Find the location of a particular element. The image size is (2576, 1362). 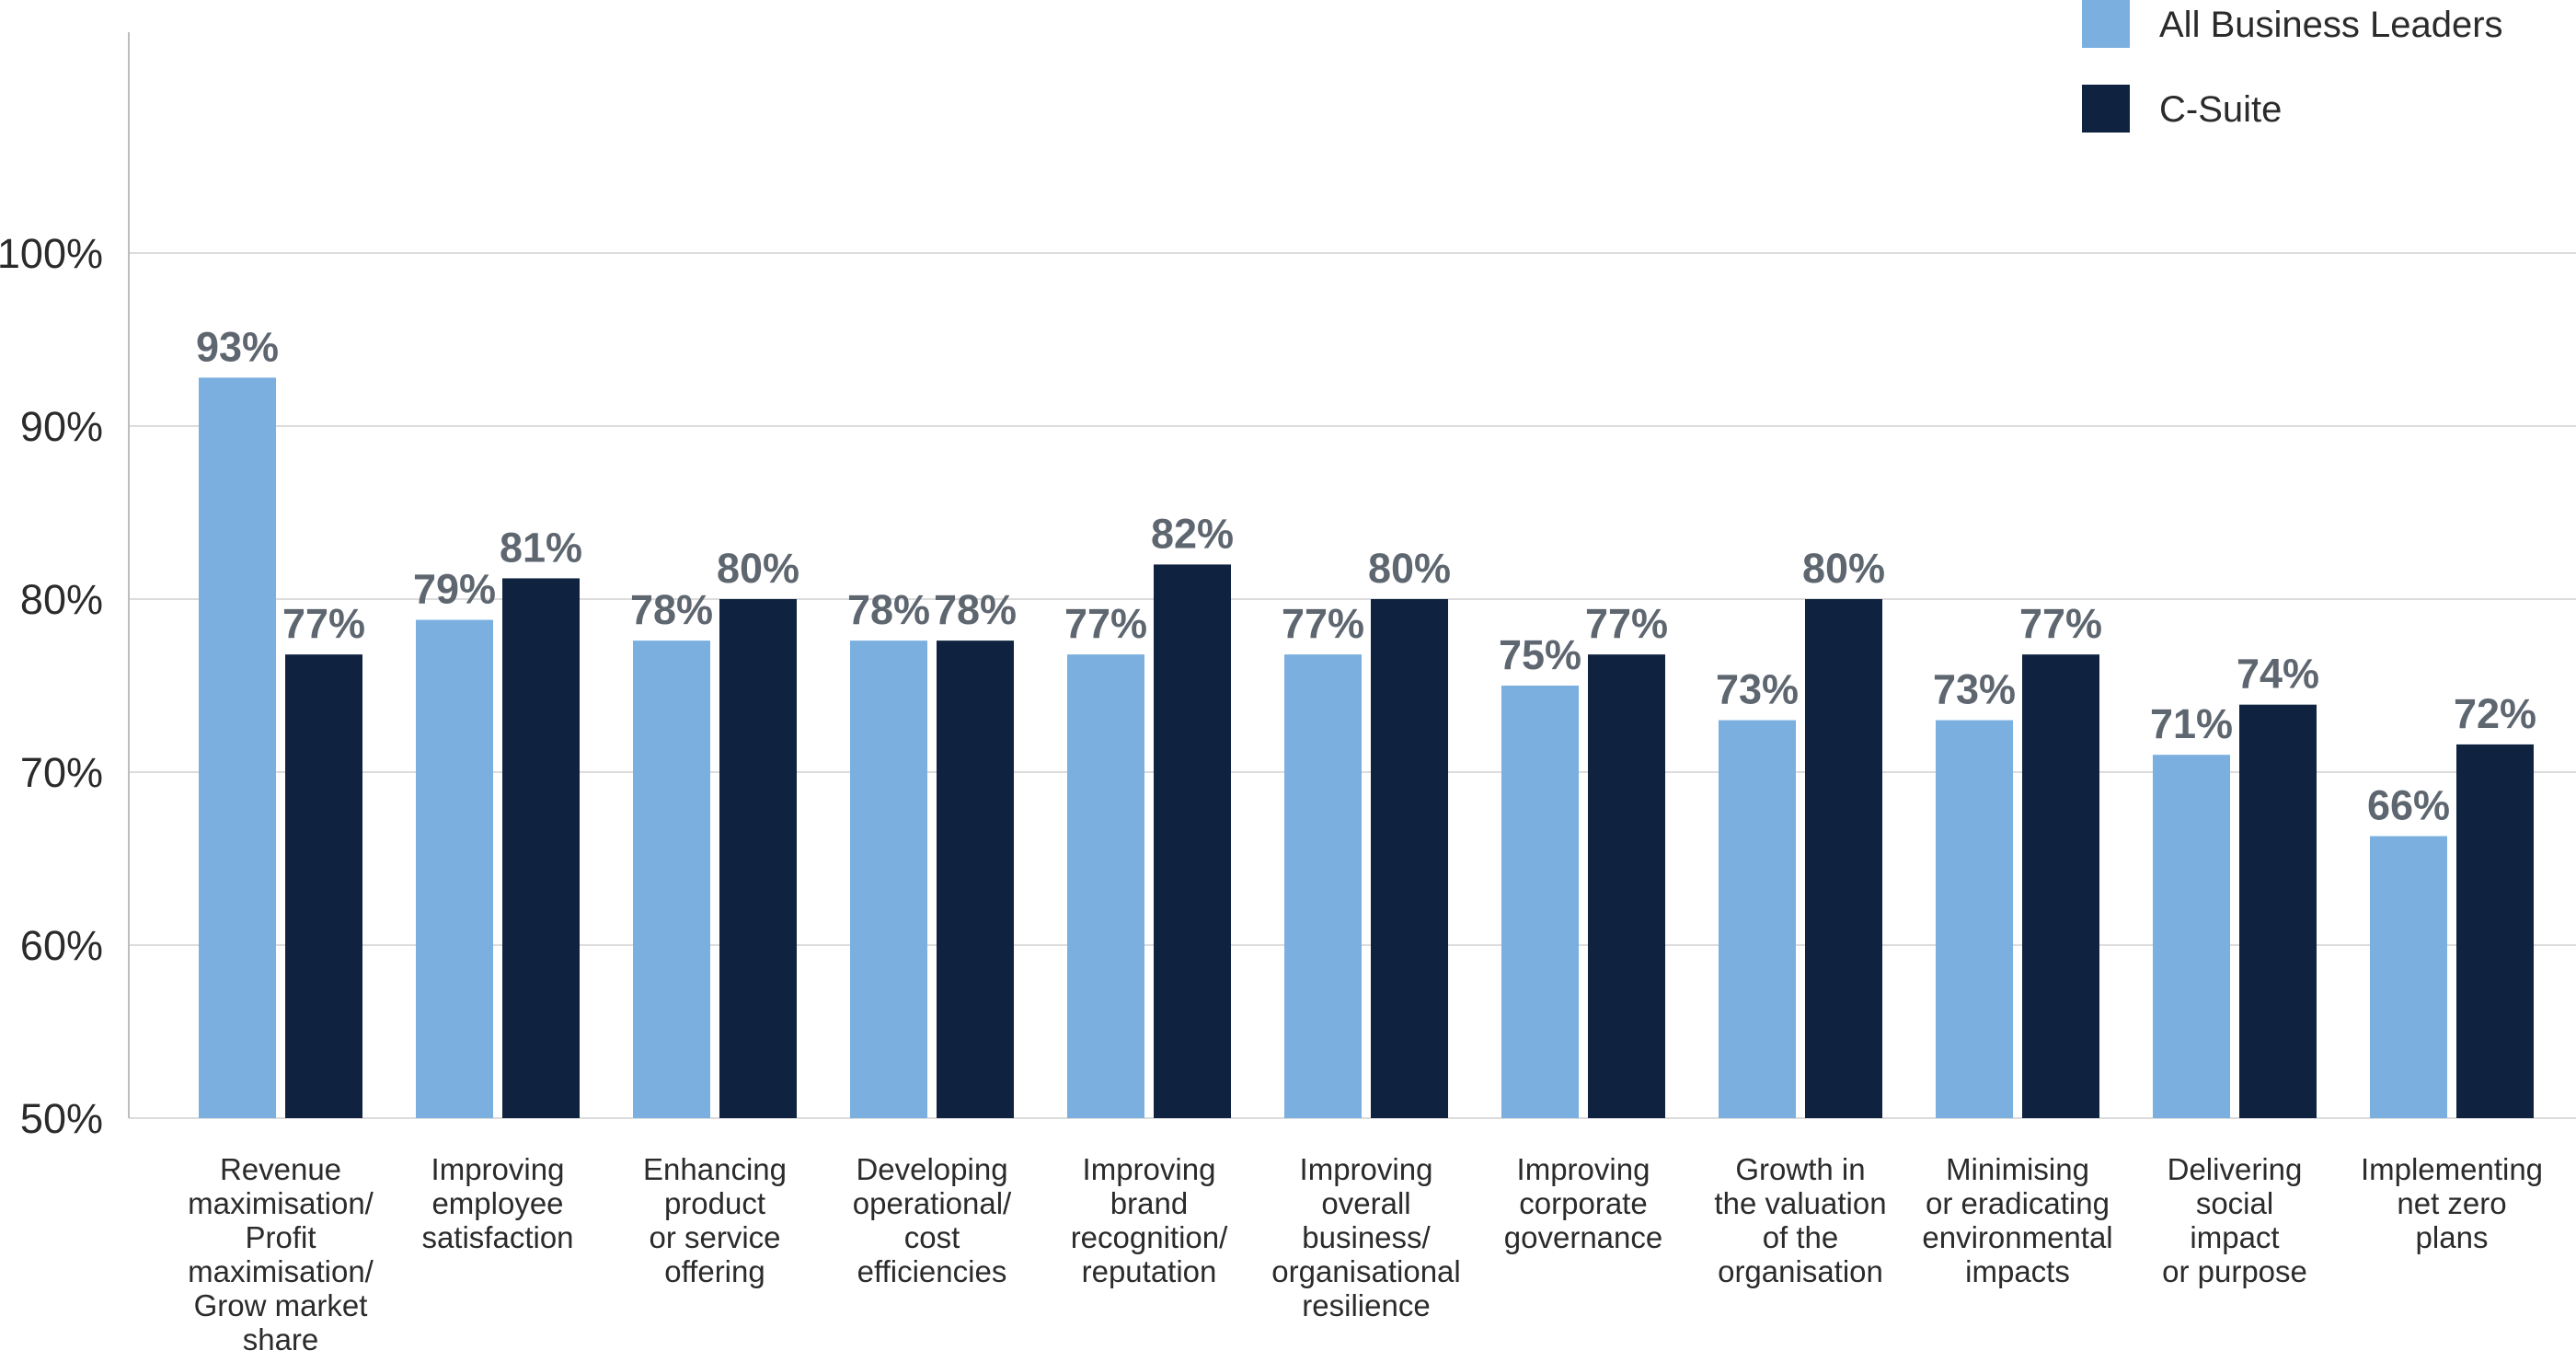

category-label: Developing operational/cost efficiencies is located at coordinates (932, 1220).